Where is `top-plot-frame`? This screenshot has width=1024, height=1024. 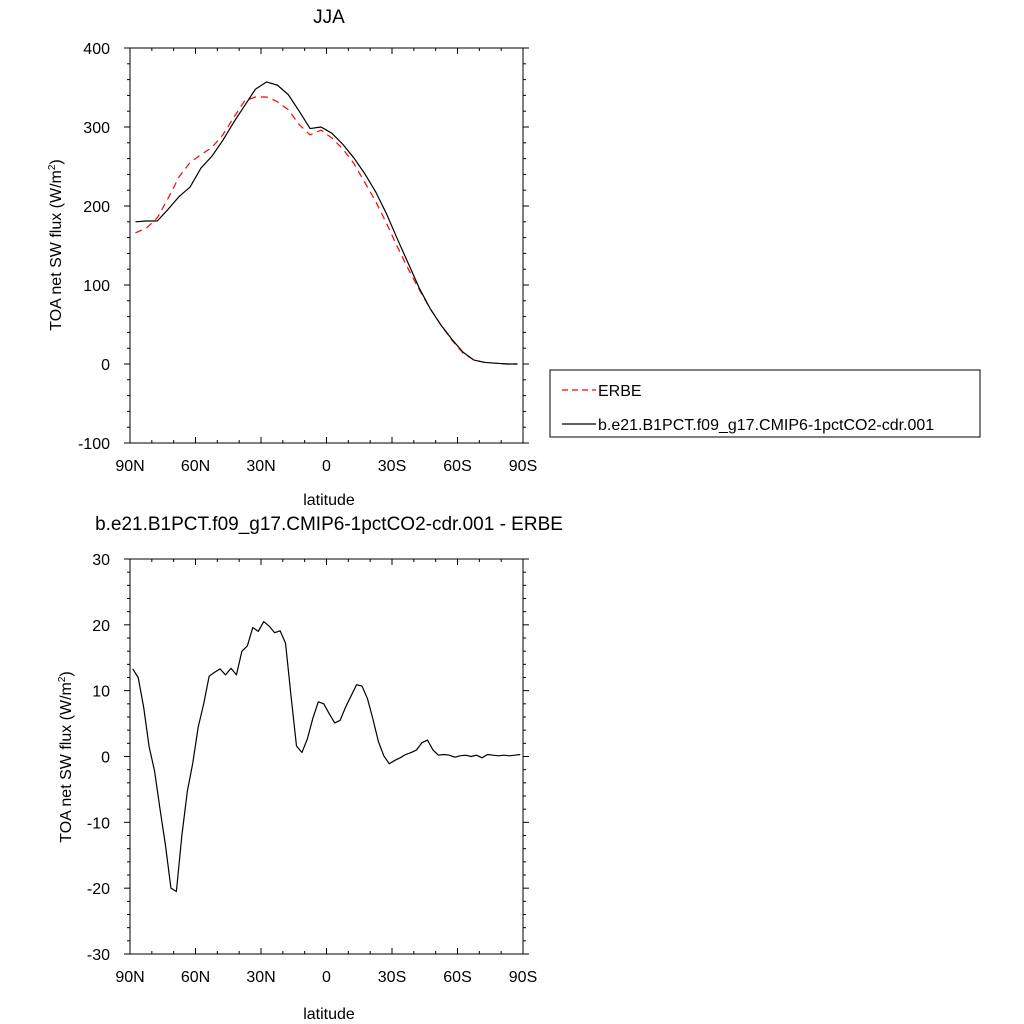
top-plot-frame is located at coordinates (326, 245).